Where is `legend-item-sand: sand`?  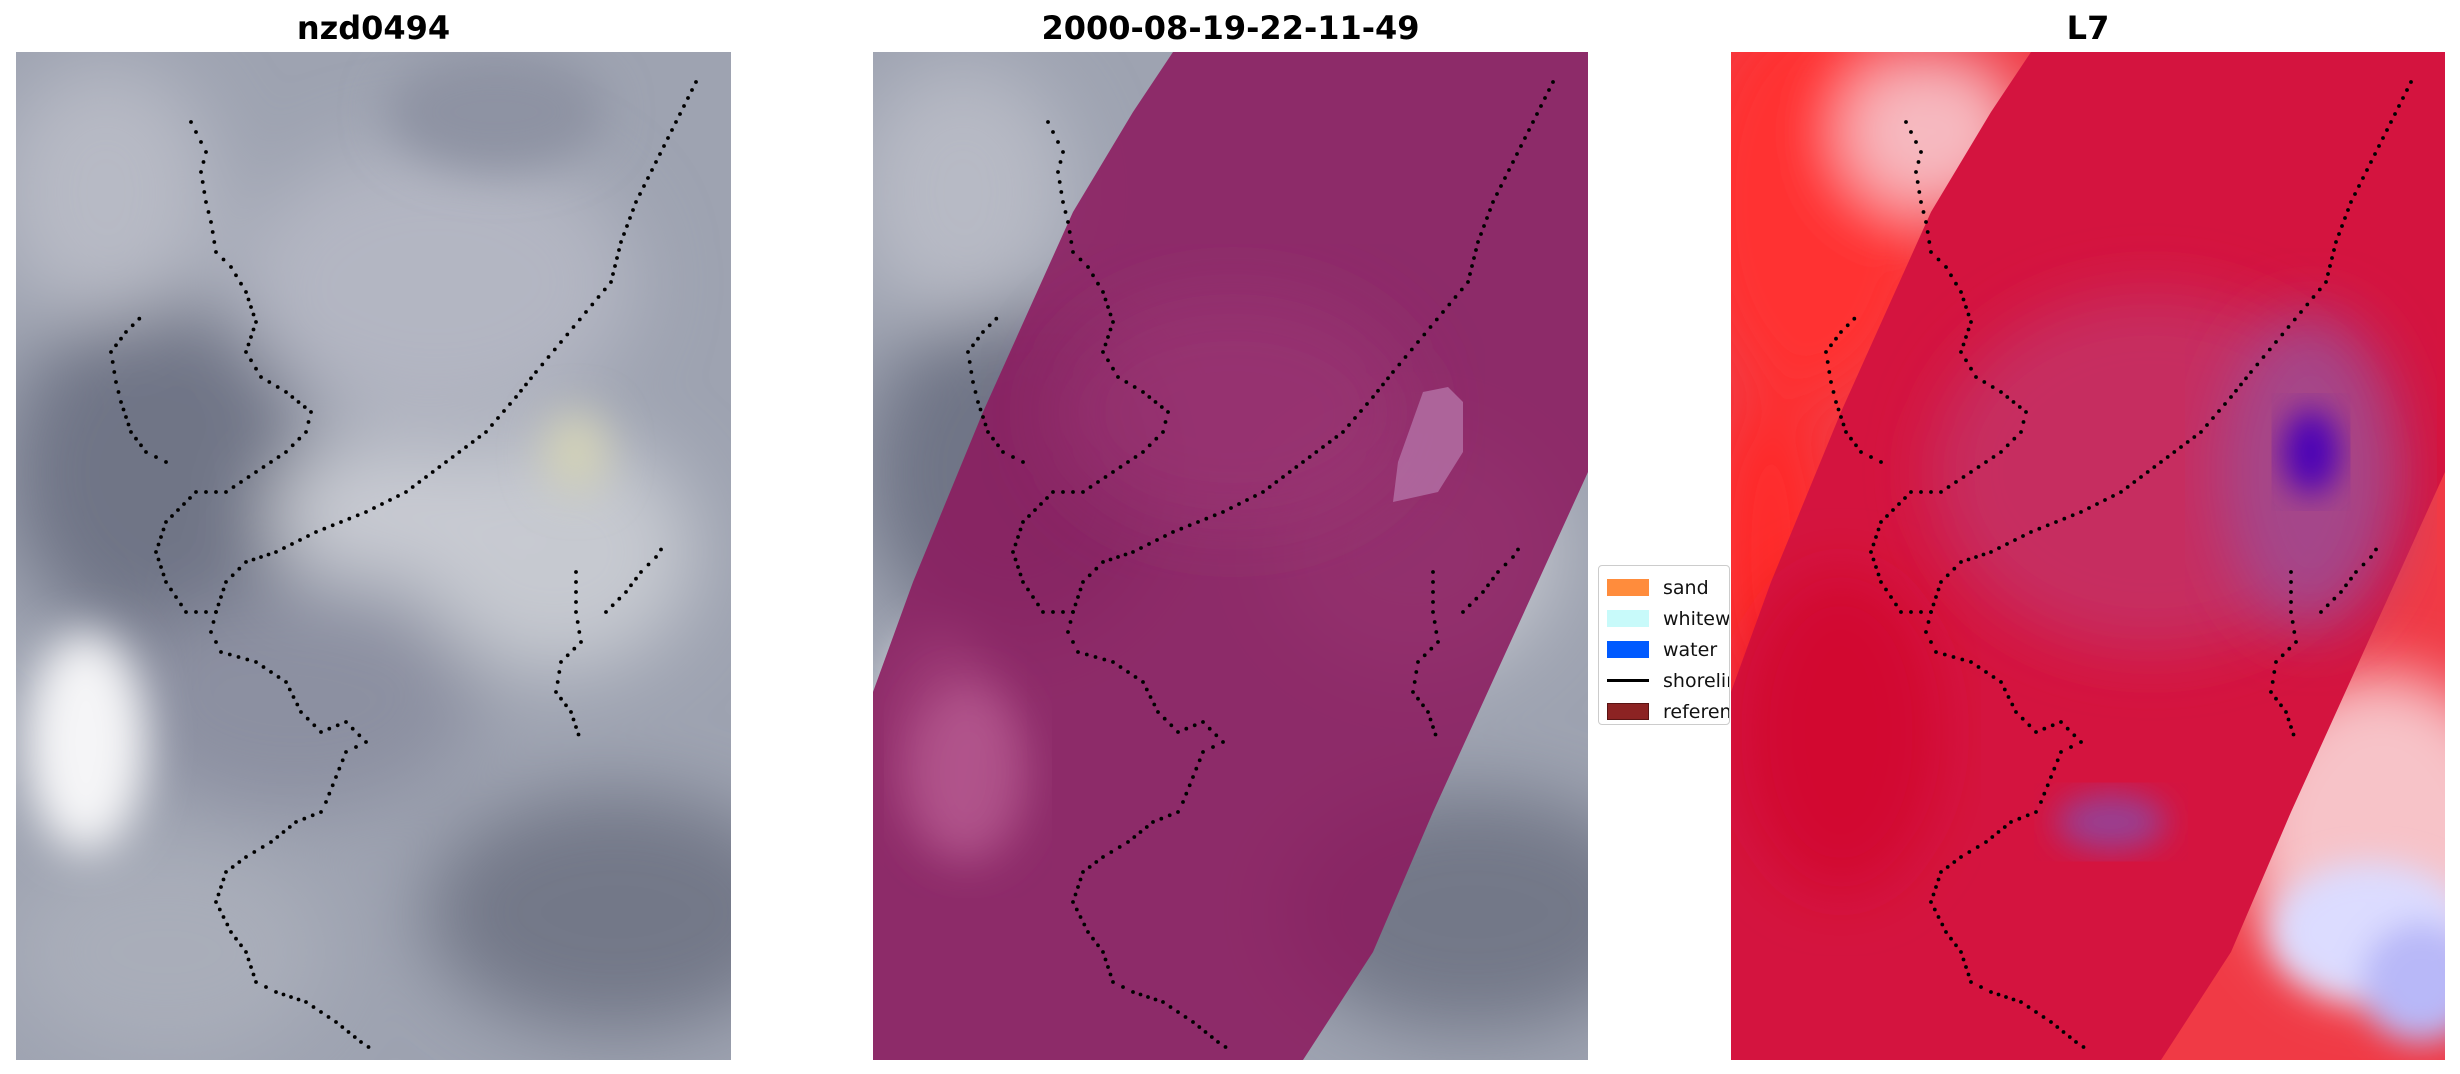
legend-item-sand: sand is located at coordinates (1664, 587).